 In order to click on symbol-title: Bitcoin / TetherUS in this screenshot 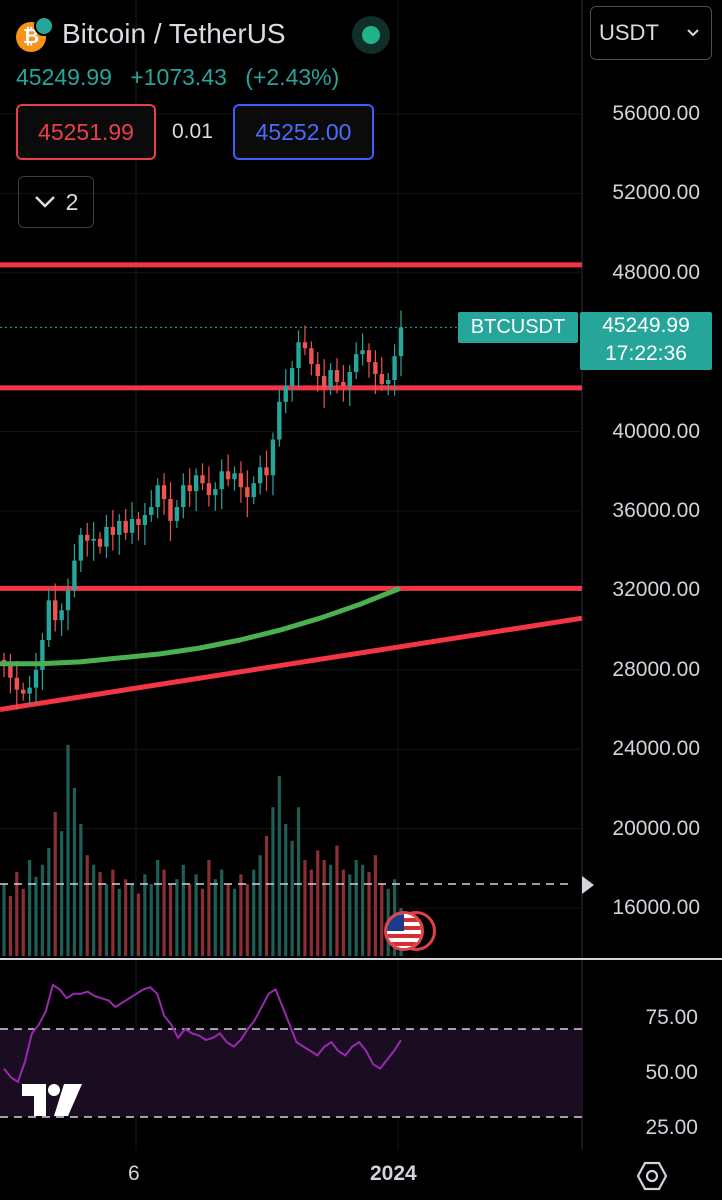, I will do `click(174, 33)`.